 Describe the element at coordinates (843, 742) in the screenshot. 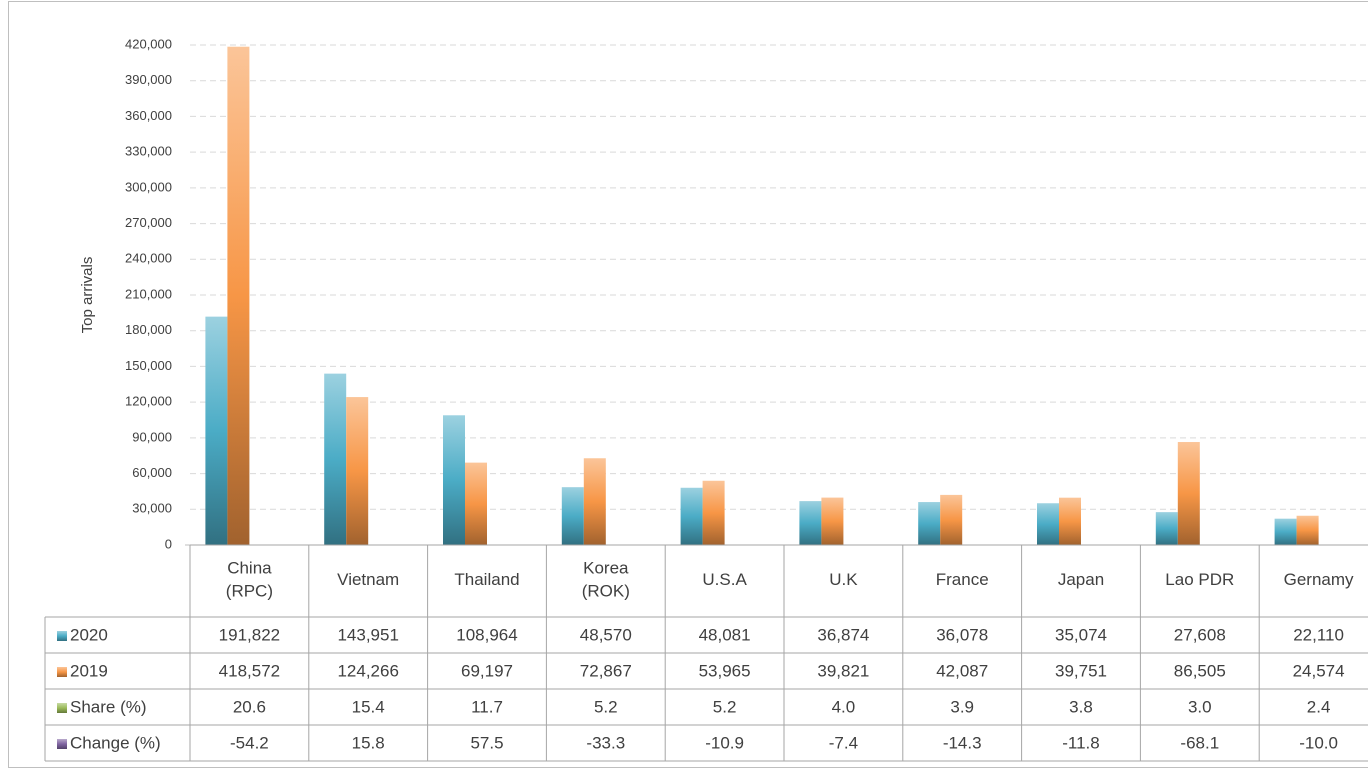

I see `table-value: -7.4` at that location.